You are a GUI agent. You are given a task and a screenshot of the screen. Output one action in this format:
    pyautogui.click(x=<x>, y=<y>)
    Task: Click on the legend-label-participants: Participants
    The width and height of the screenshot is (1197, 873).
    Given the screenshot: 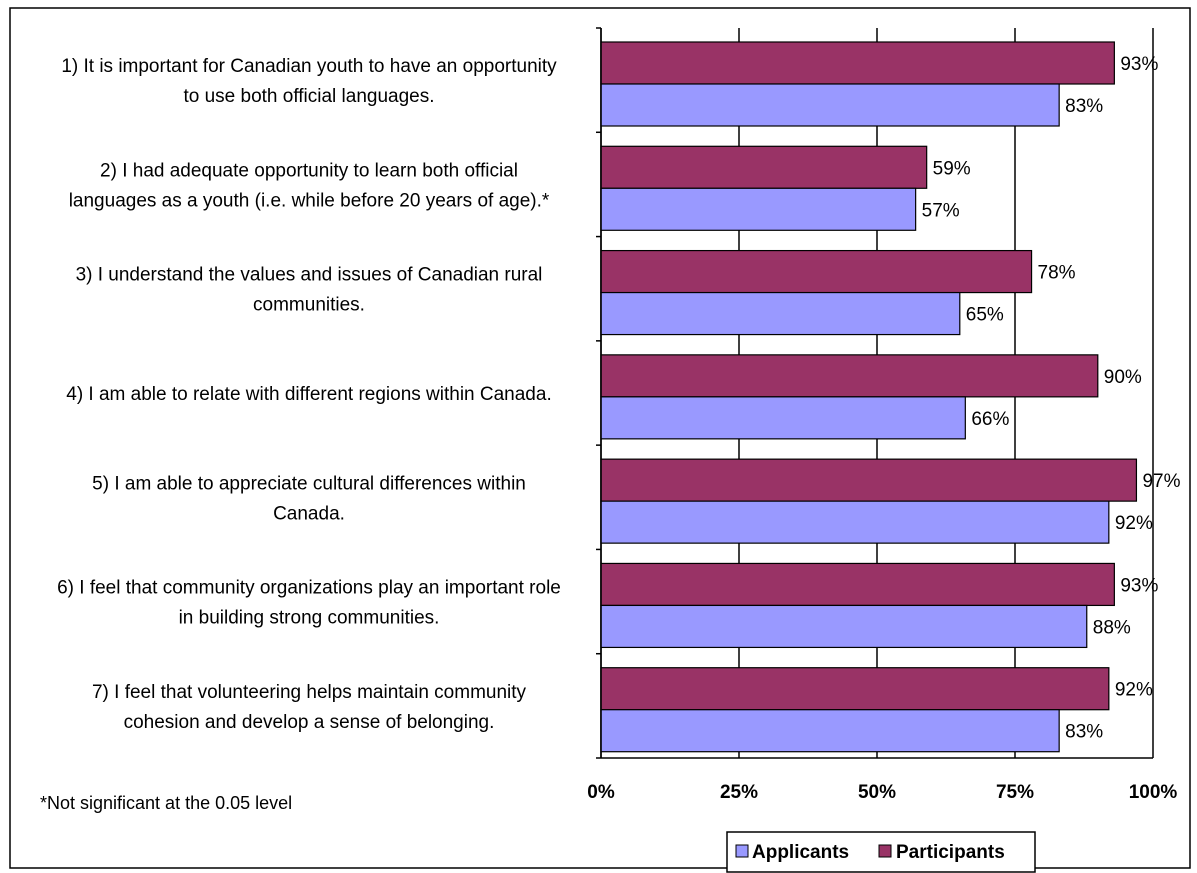 What is the action you would take?
    pyautogui.click(x=950, y=852)
    